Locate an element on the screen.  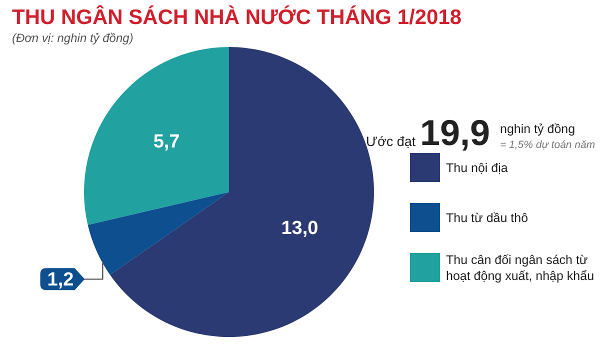
legend-label: Thu nội địa is located at coordinates (477, 168).